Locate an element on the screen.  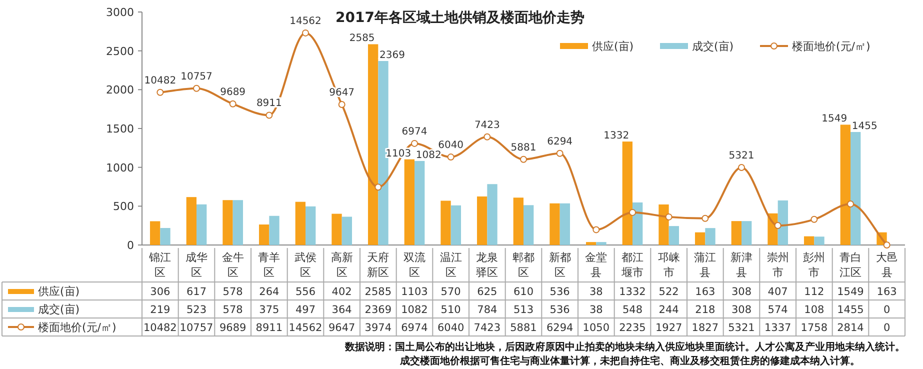
annotation: 1332 is located at coordinates (617, 136).